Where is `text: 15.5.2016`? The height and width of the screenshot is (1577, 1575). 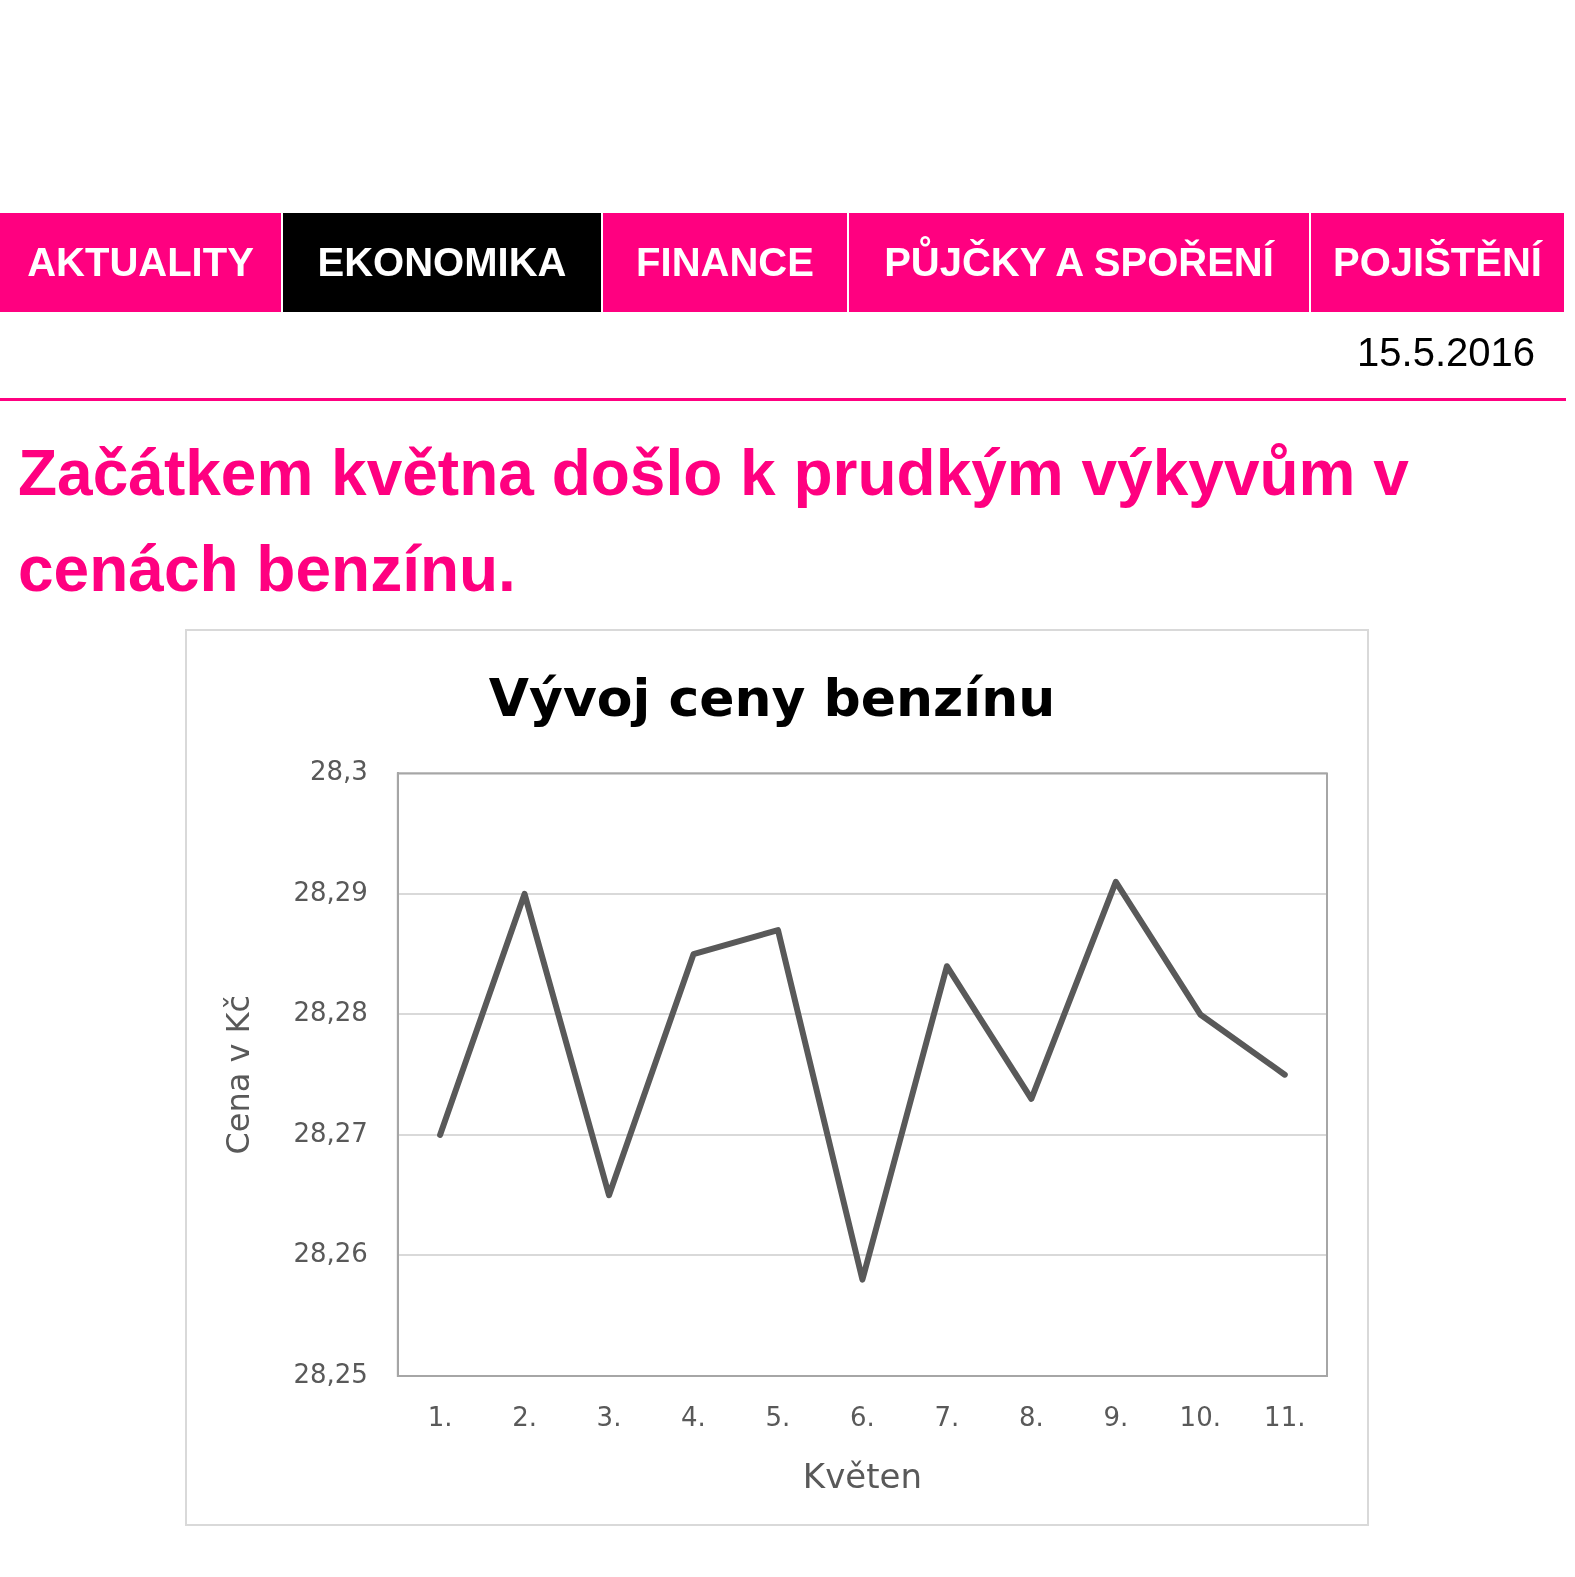 text: 15.5.2016 is located at coordinates (1446, 352).